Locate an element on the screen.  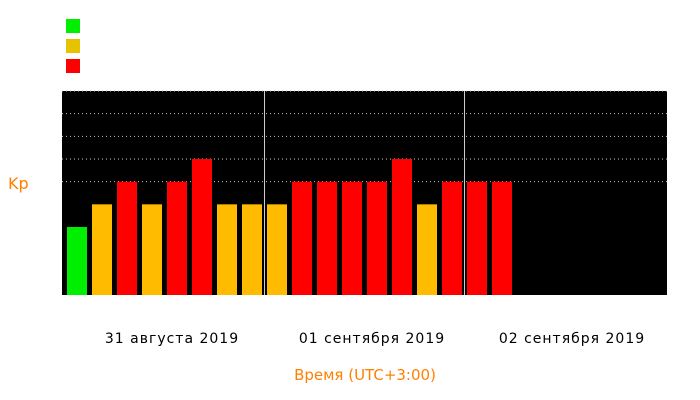
day-label-1: 01 сентября 2019 is located at coordinates (372, 339).